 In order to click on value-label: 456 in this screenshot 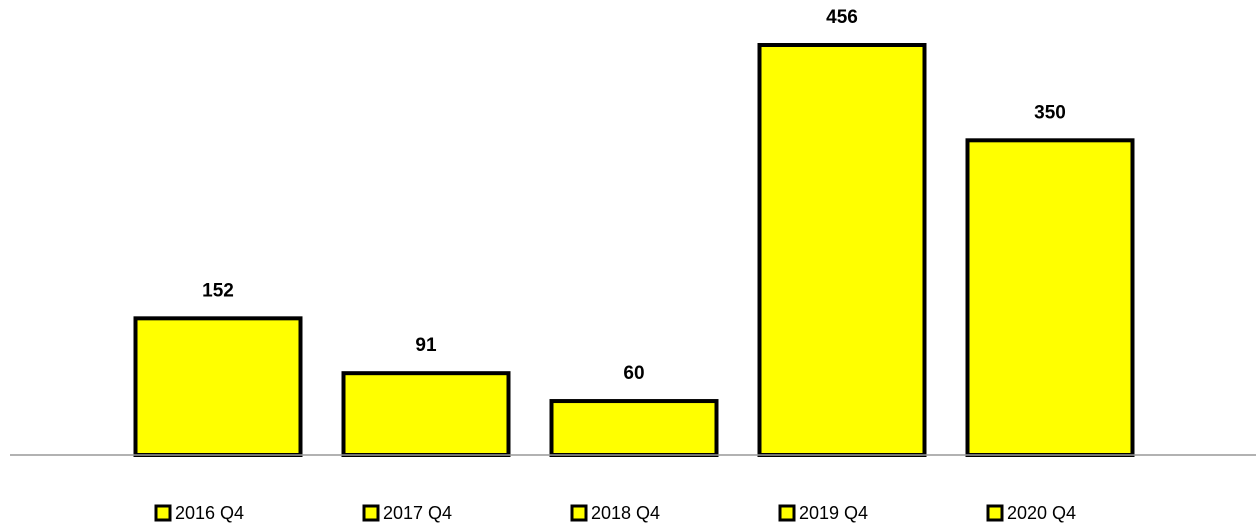, I will do `click(842, 17)`.